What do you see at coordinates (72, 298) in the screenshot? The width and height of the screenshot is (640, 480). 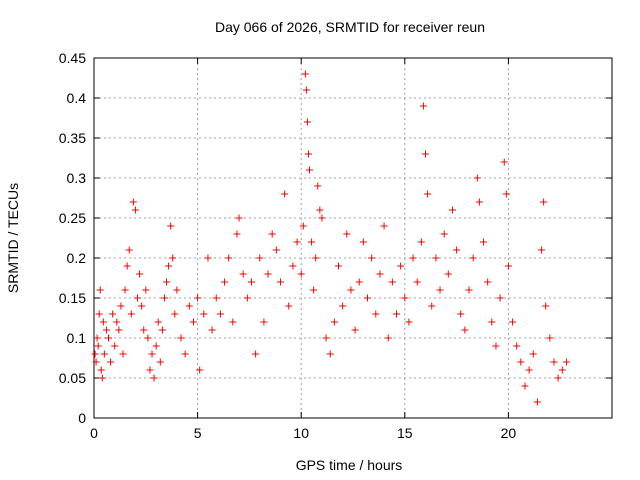 I see `y-tick-label: 0.15` at bounding box center [72, 298].